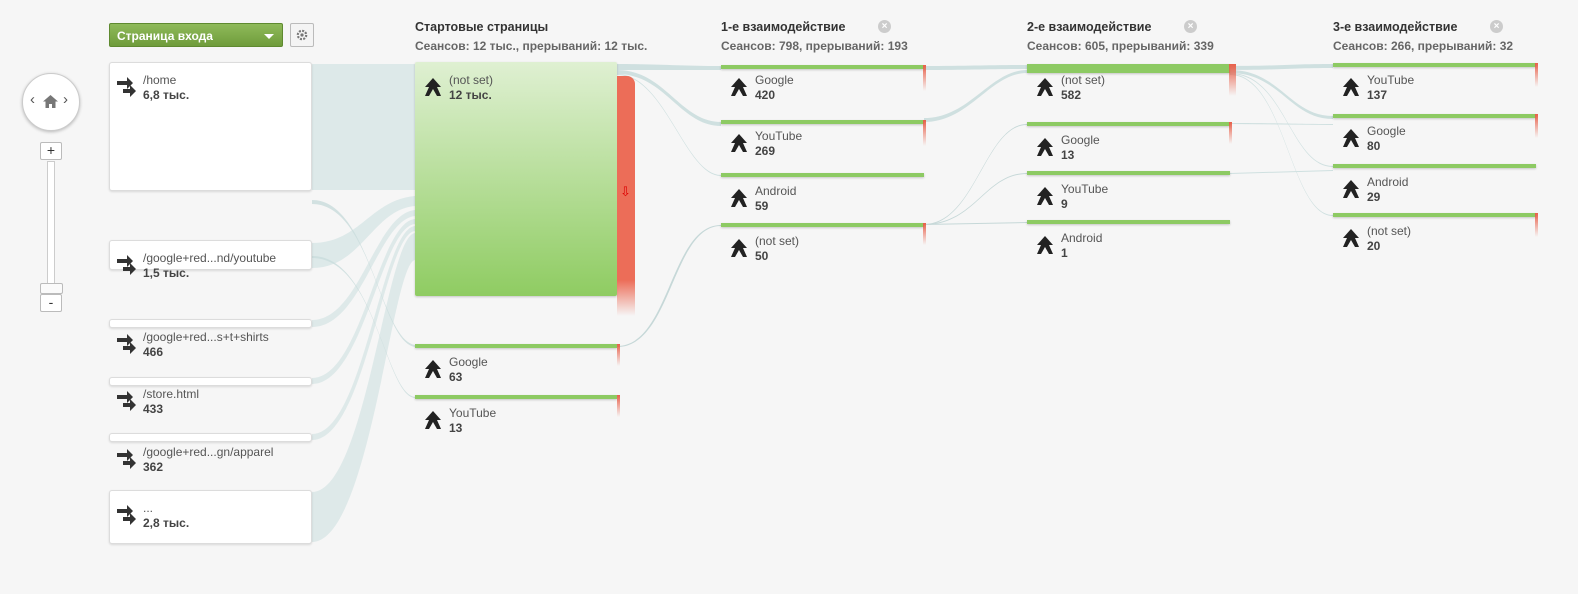 The image size is (1578, 594). What do you see at coordinates (210, 89) in the screenshot?
I see `landing-page-item: /home 6,8 тыс.` at bounding box center [210, 89].